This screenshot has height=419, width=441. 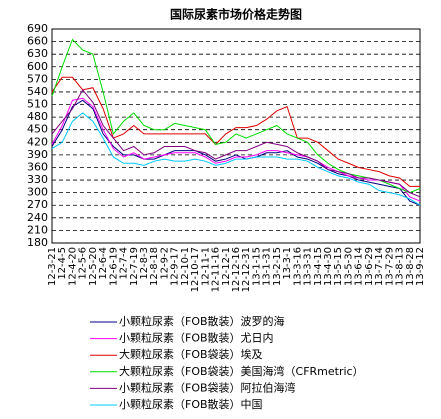 I want to click on y-tick-label: 660, so click(x=37, y=41).